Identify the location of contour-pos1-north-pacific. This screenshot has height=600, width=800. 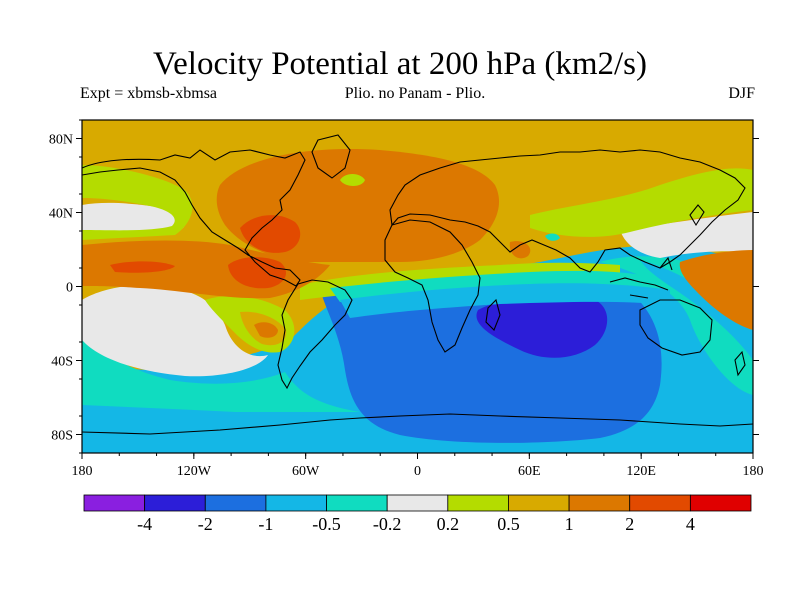
(137, 202).